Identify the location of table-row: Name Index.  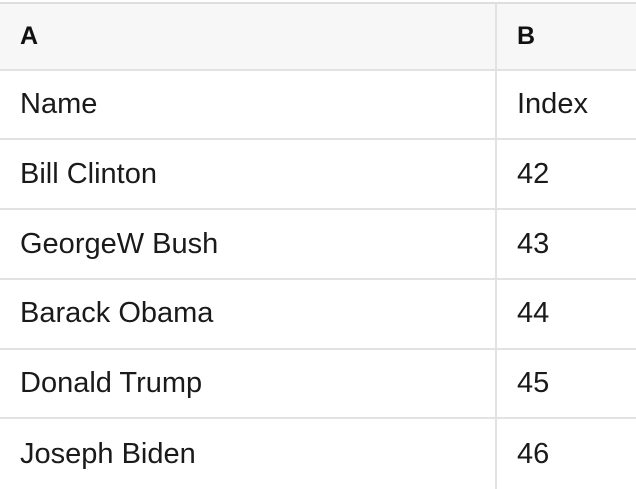
(318, 105).